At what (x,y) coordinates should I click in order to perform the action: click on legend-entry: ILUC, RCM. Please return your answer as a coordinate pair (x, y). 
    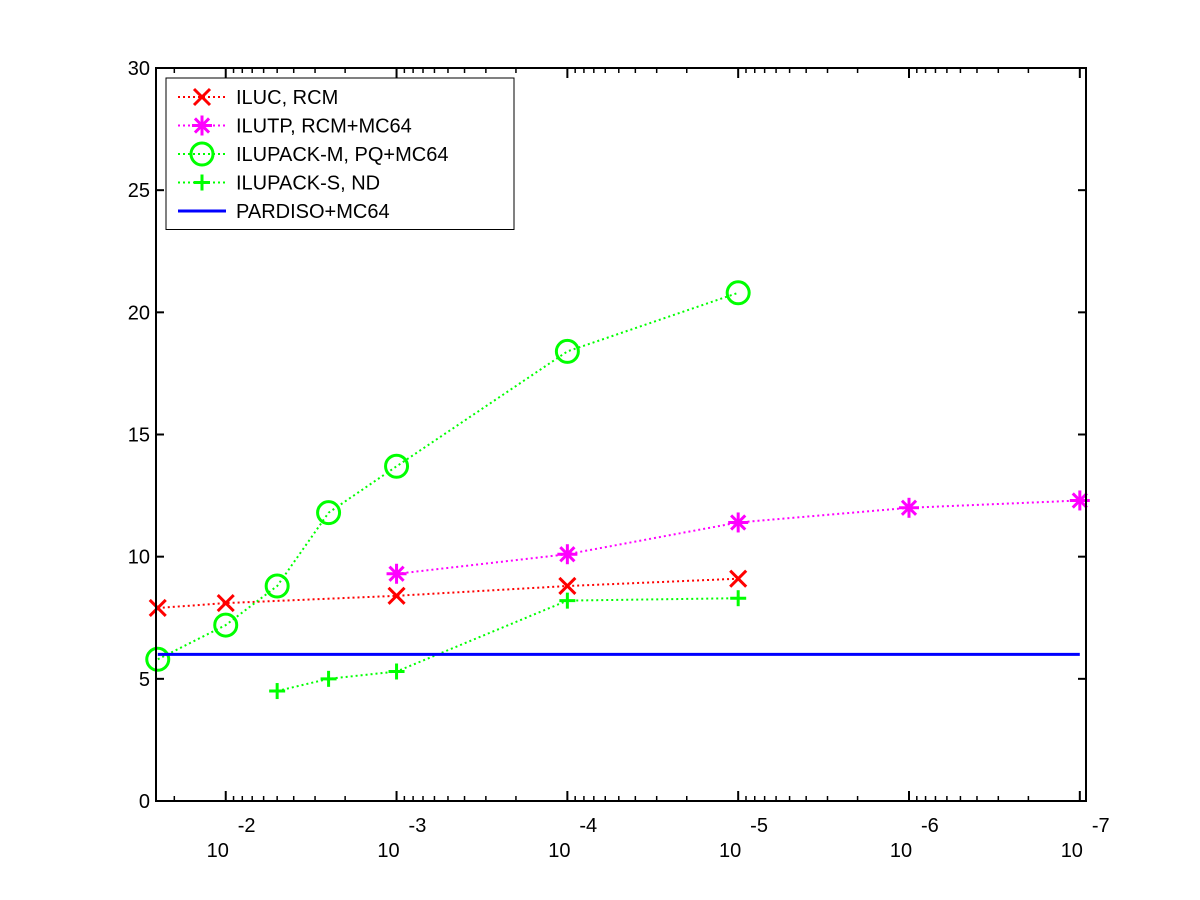
    Looking at the image, I should click on (258, 98).